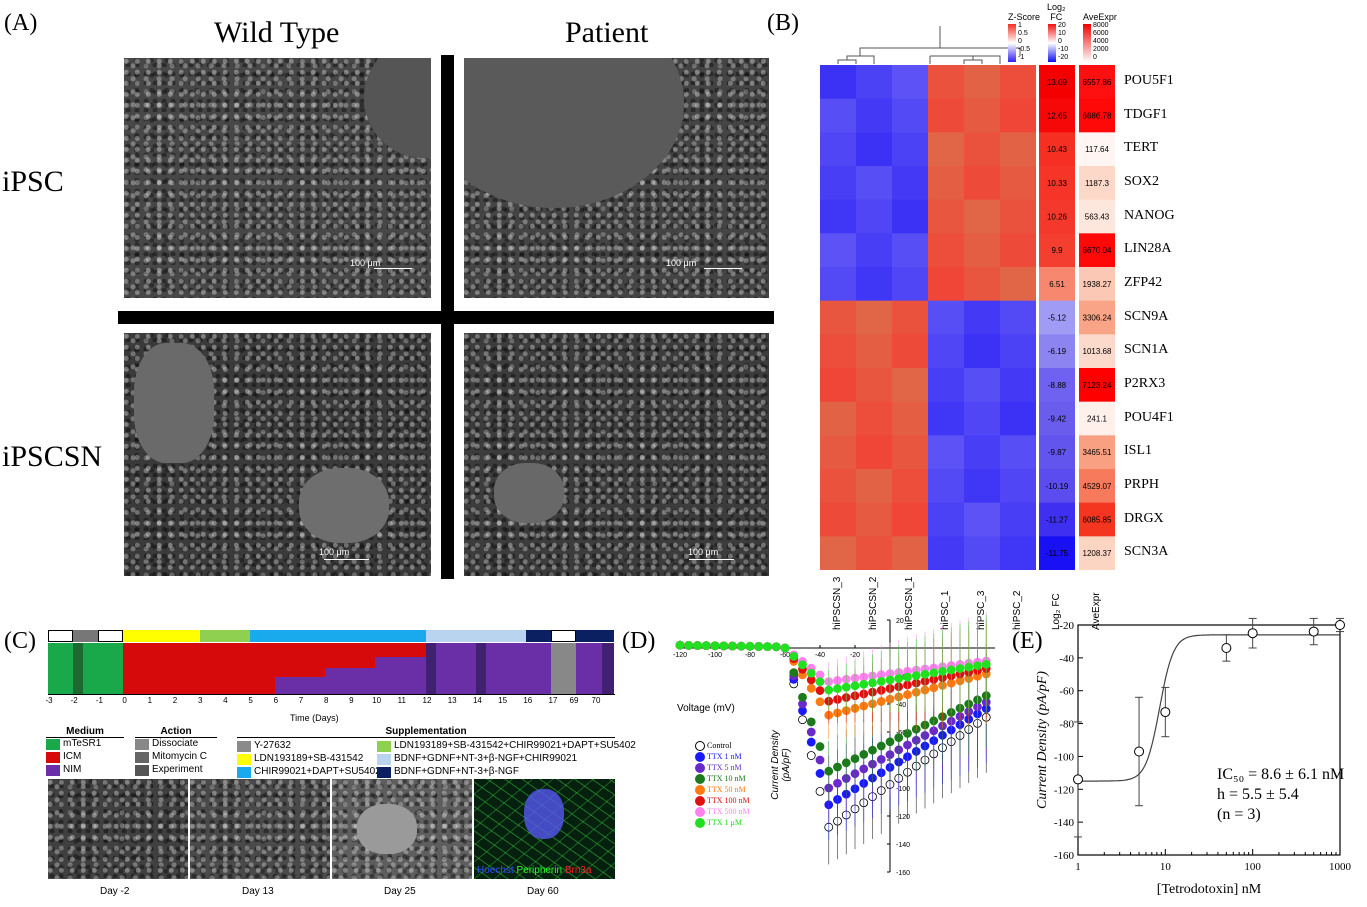 This screenshot has width=1367, height=907. I want to click on timeline-tick: 1, so click(150, 700).